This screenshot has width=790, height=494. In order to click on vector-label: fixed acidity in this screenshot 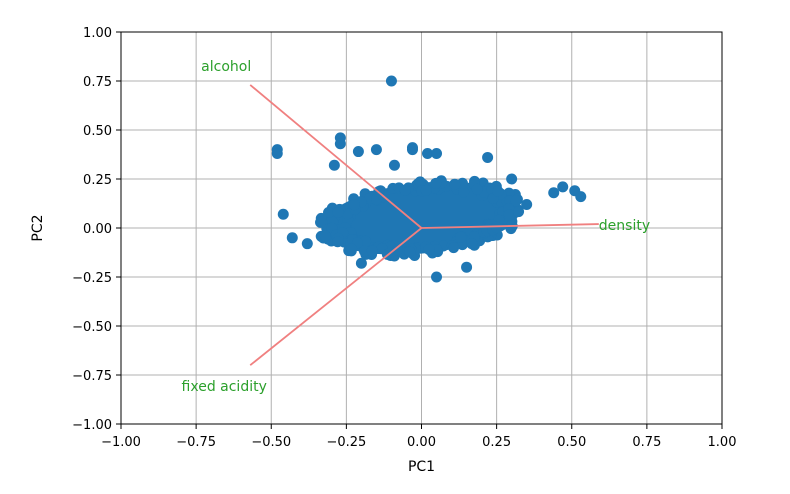, I will do `click(224, 387)`.